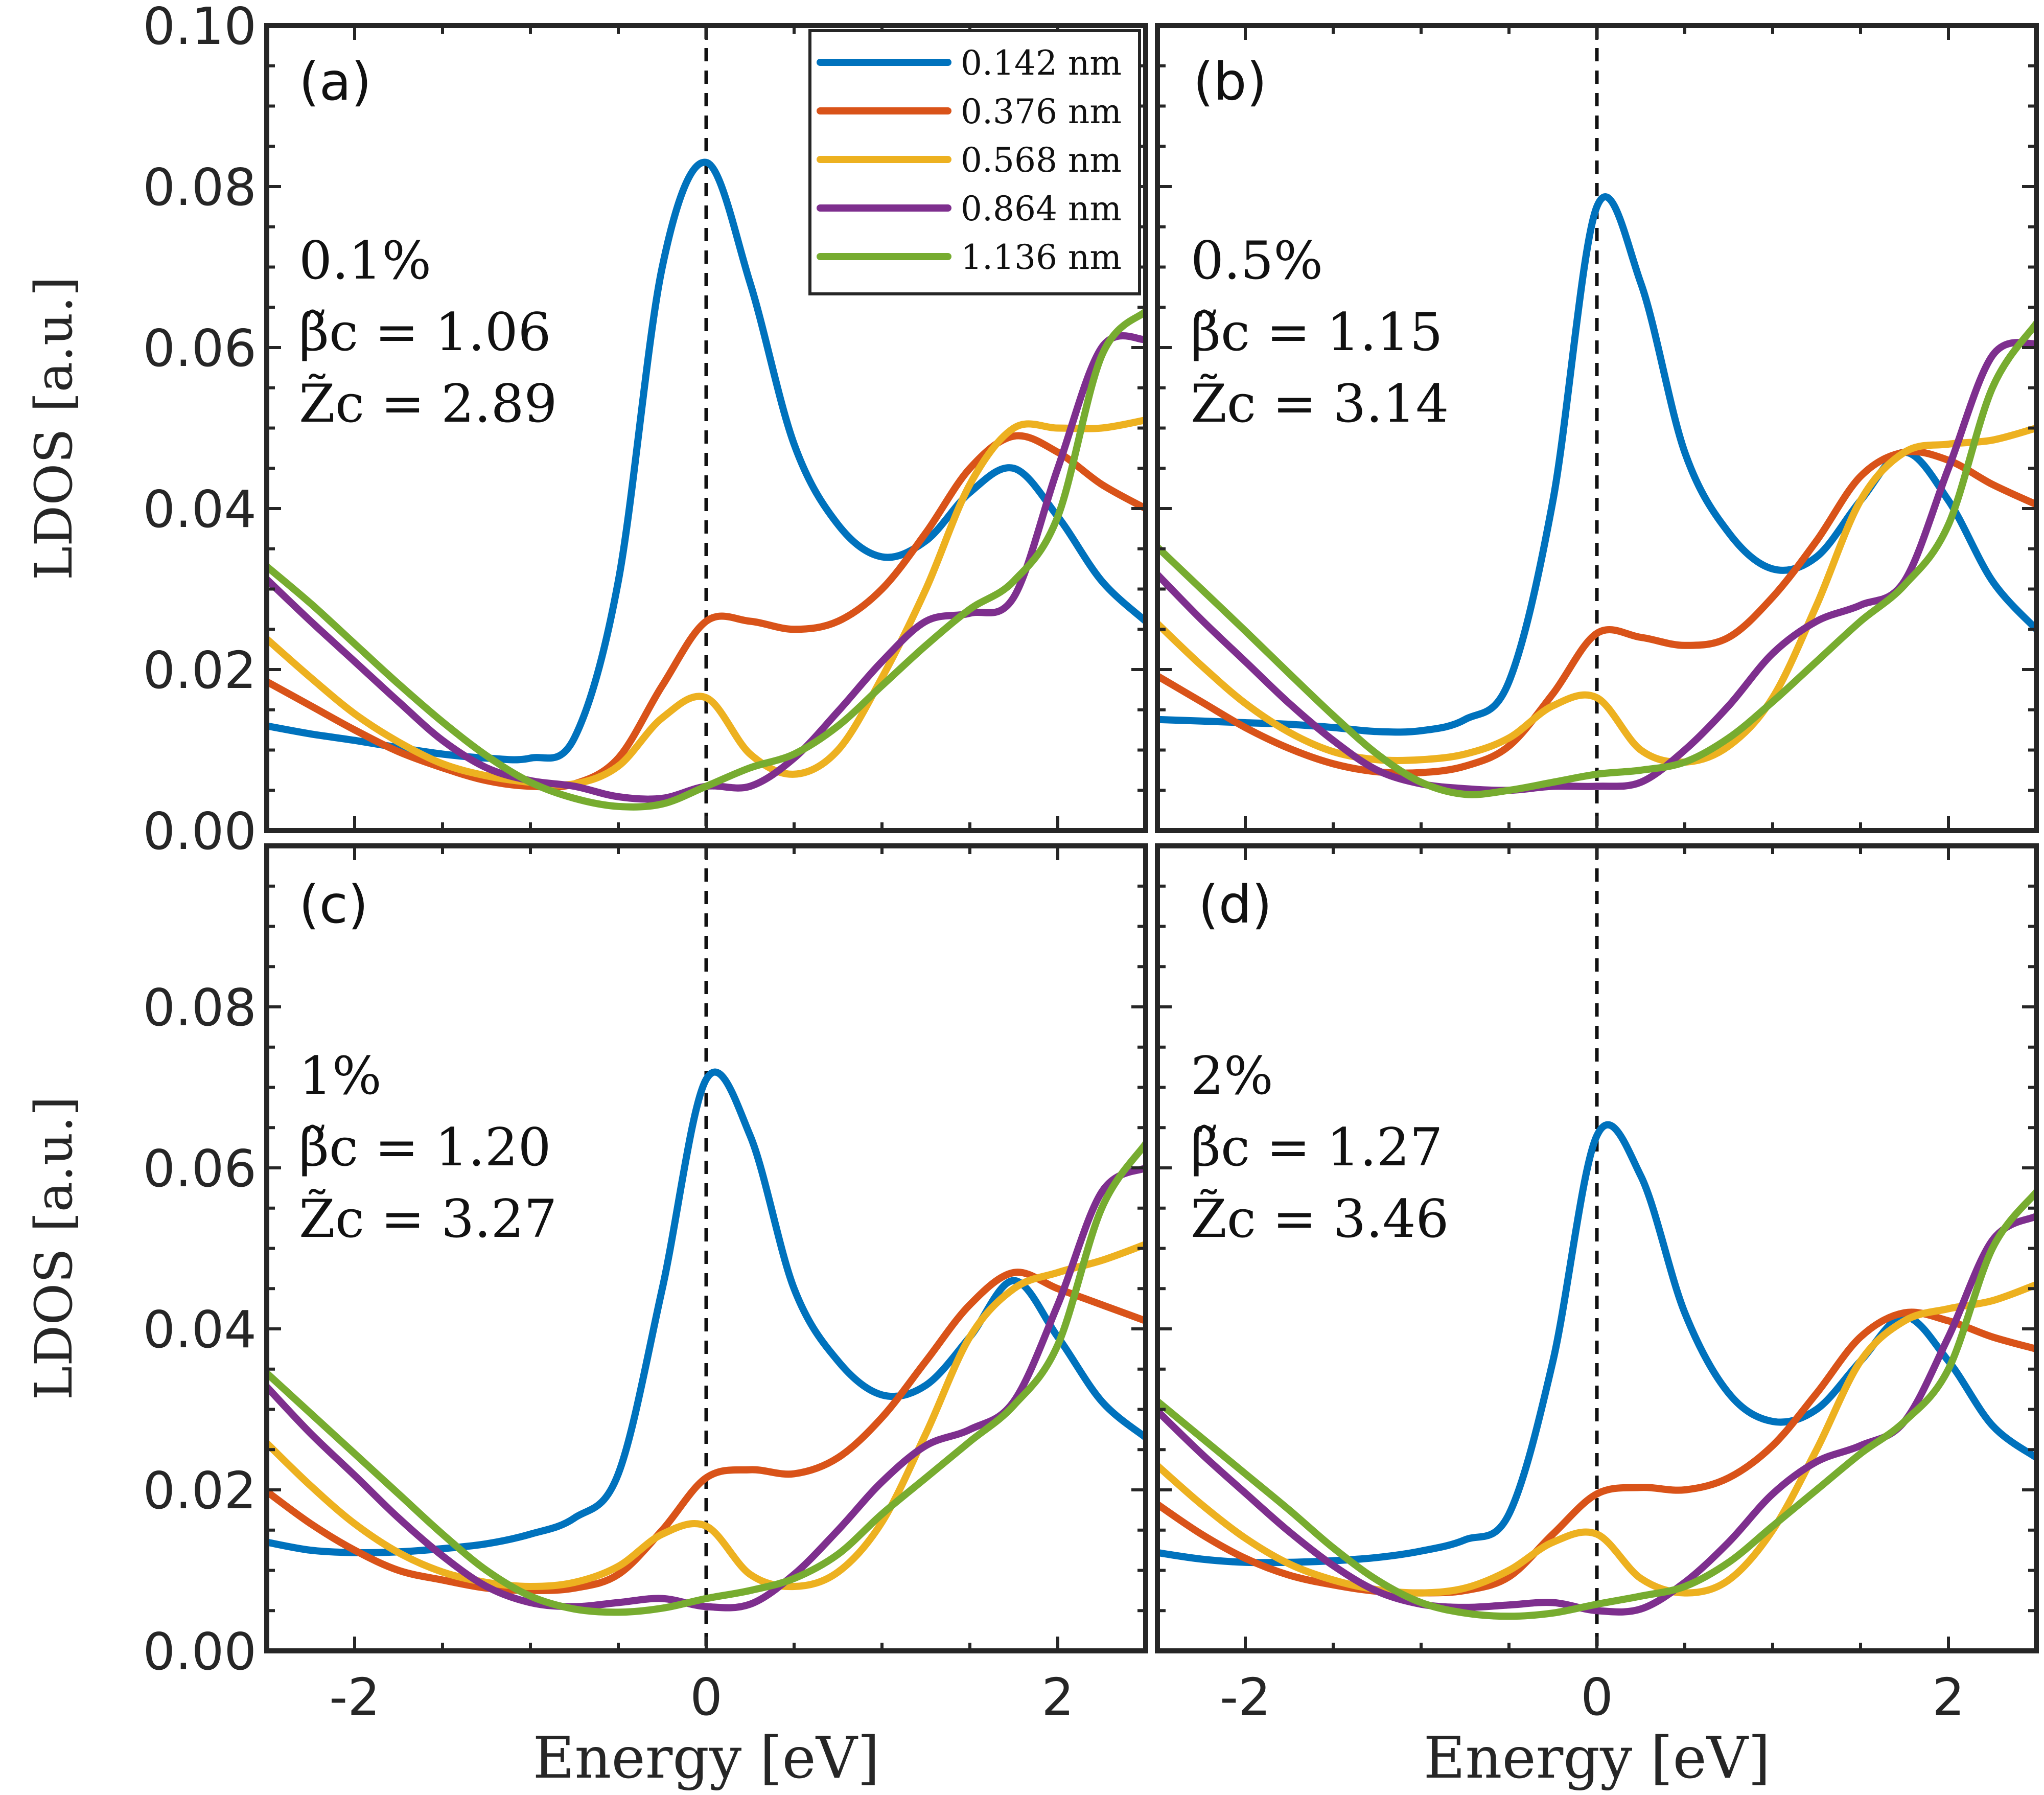  What do you see at coordinates (1597, 1758) in the screenshot?
I see `x-axis-title-right: Energy [eV]` at bounding box center [1597, 1758].